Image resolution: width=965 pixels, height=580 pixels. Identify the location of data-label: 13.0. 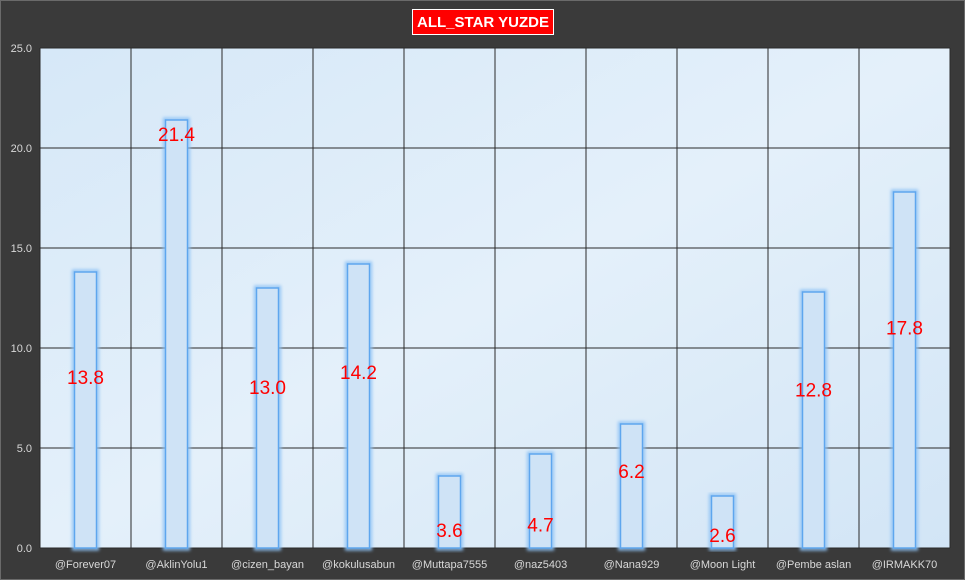
(267, 388).